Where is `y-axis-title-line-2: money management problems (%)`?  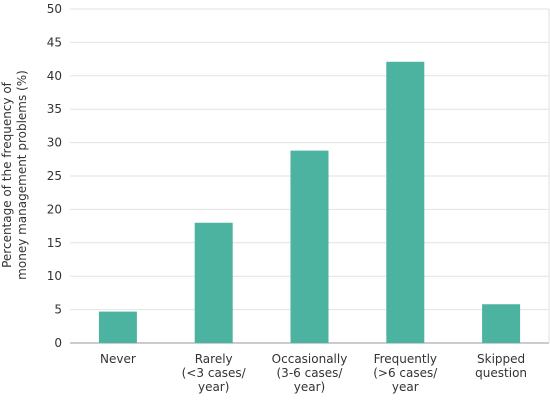 y-axis-title-line-2: money management problems (%) is located at coordinates (22, 175).